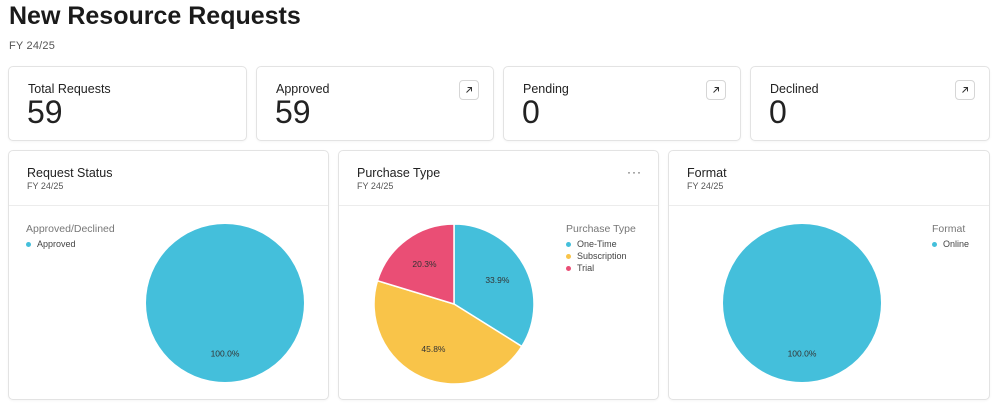  Describe the element at coordinates (399, 173) in the screenshot. I see `chart-title: Purchase Type` at that location.